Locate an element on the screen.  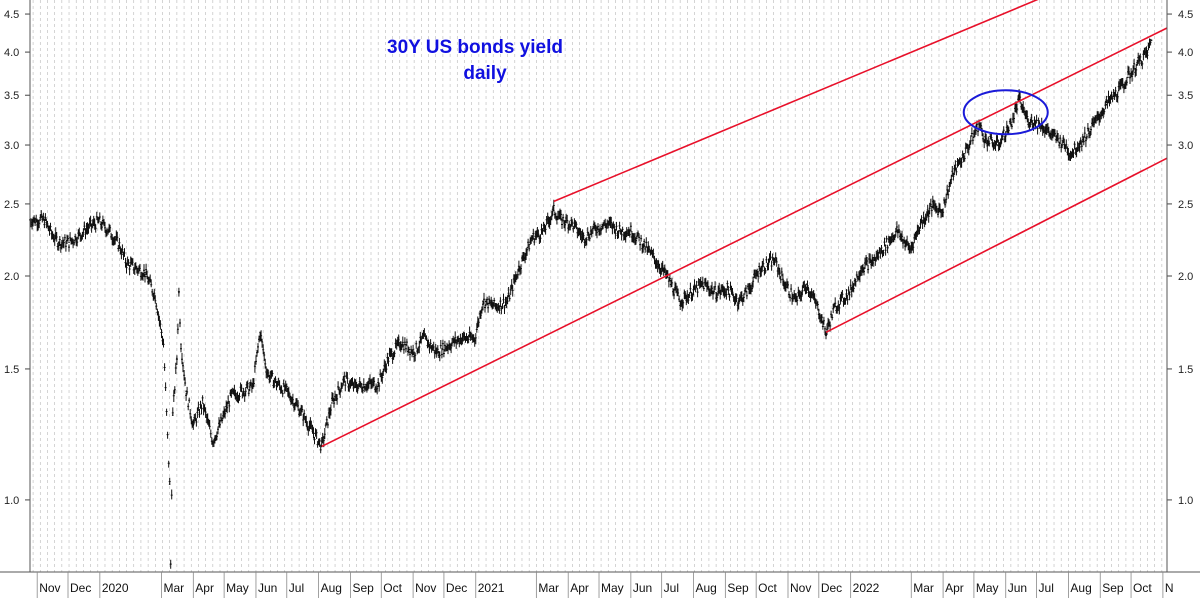
y-axis-left: 1.0 1.5 2.0 2.5 3.0 3.5 4.0 4.5 is located at coordinates (17, 258).